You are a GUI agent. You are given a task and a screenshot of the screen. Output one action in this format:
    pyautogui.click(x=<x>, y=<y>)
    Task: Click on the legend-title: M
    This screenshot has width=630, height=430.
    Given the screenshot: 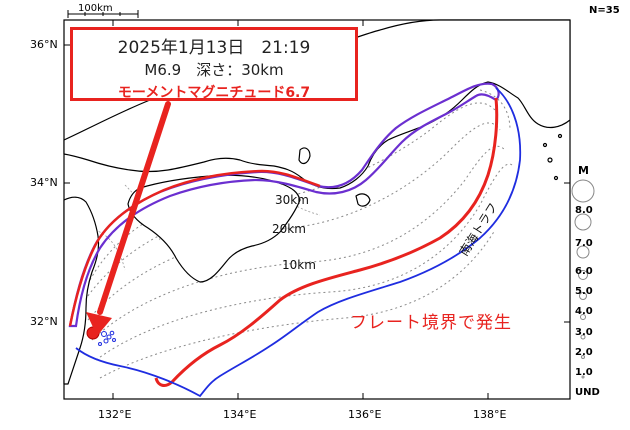 What is the action you would take?
    pyautogui.click(x=583, y=170)
    